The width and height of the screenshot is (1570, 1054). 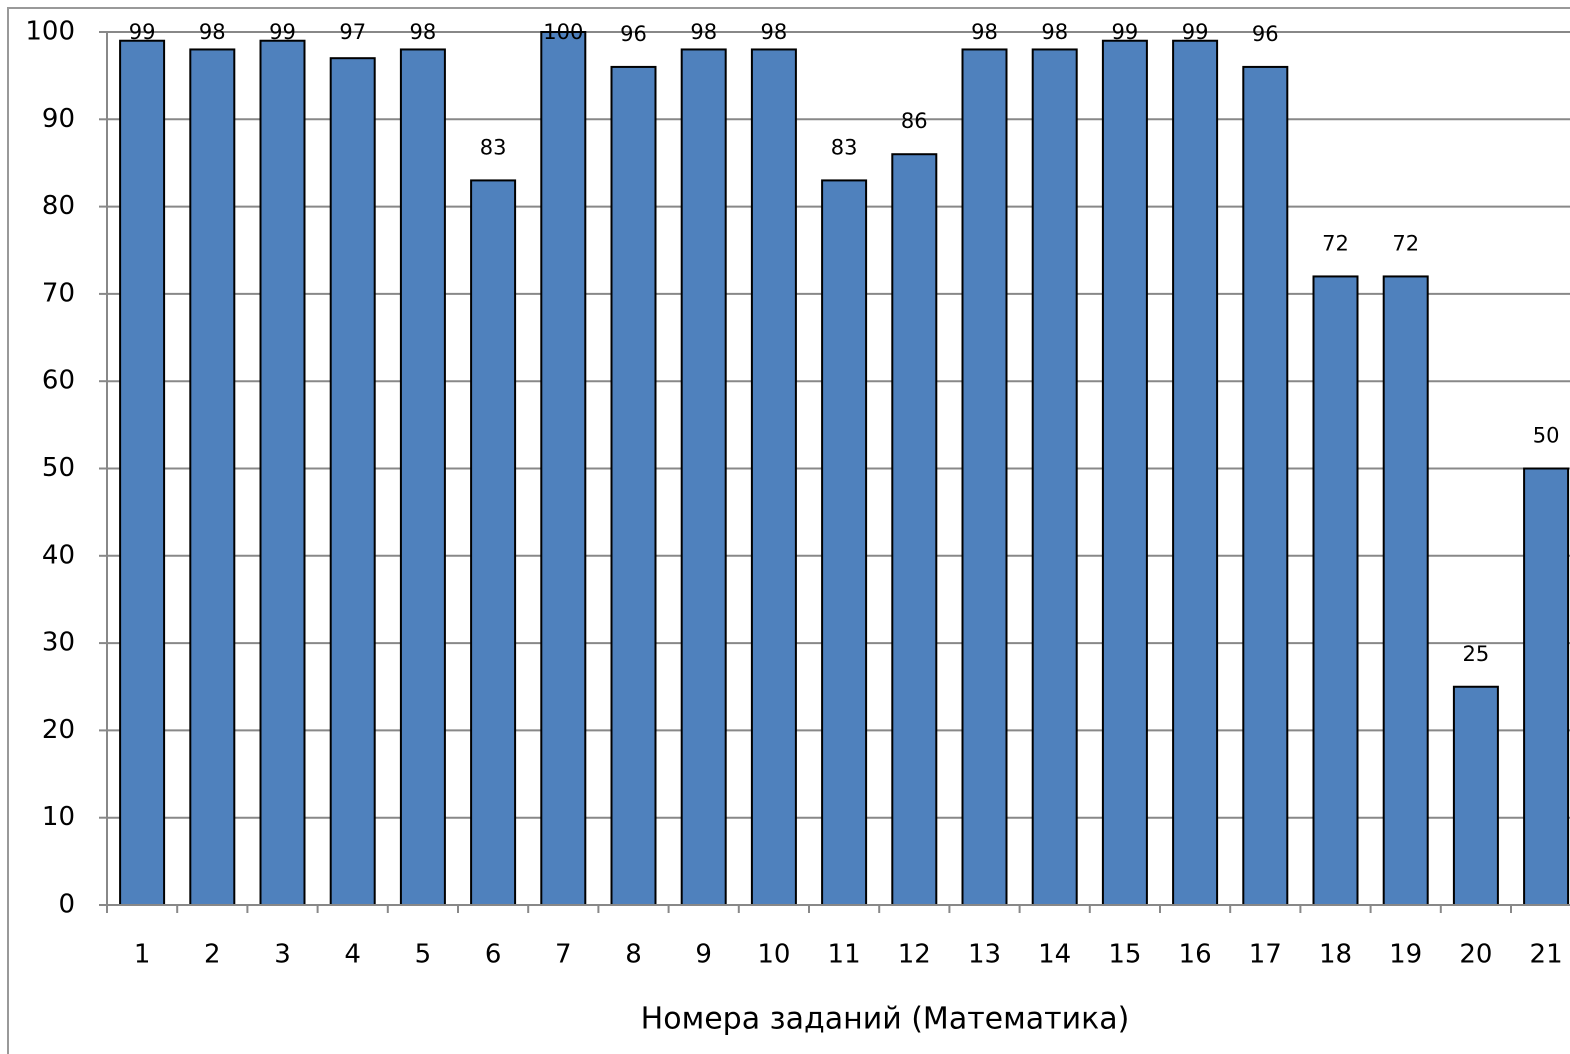 I want to click on x-tick-label: 13, so click(x=984, y=955).